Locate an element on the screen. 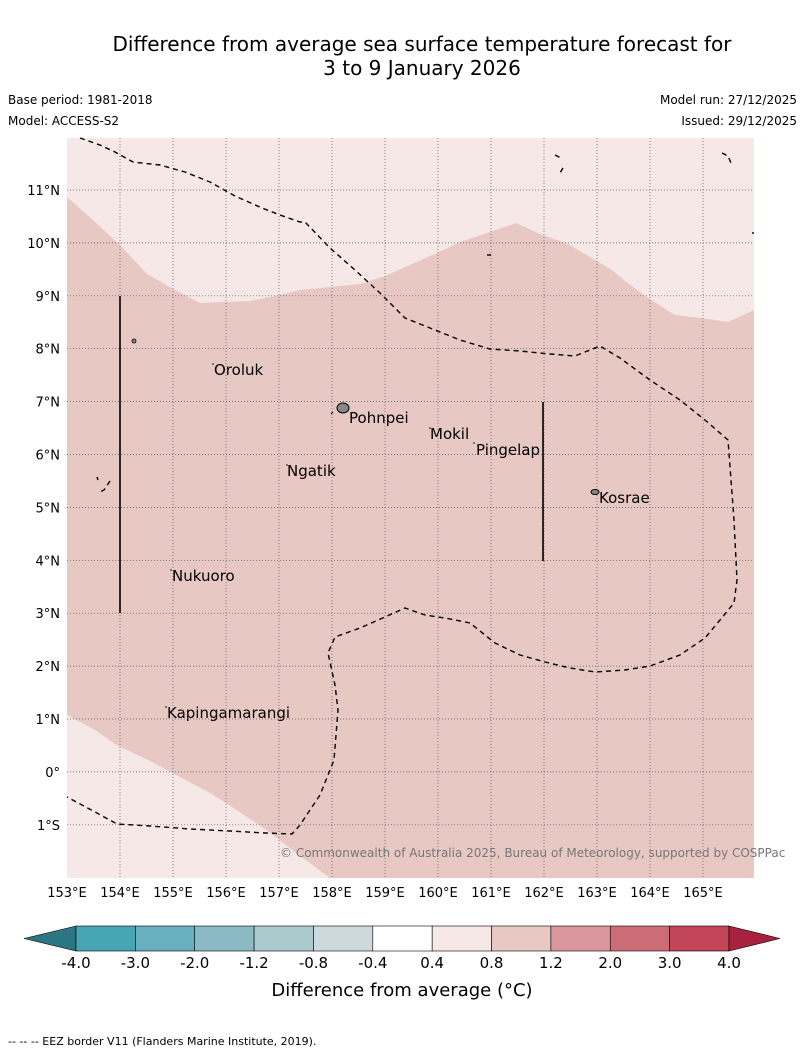 The width and height of the screenshot is (804, 1058). place-label-kapingamarangi: Kapingamarangi is located at coordinates (228, 713).